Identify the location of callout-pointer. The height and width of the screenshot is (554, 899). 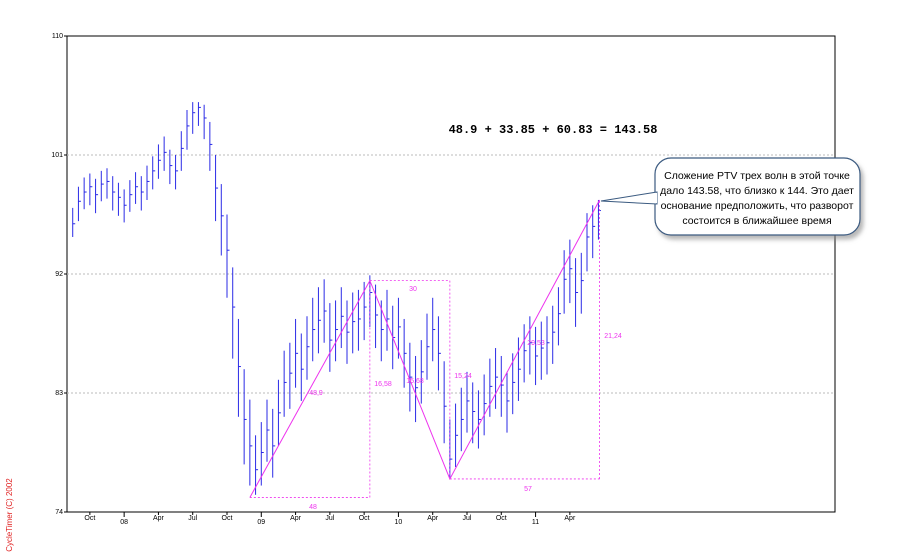
(629, 198).